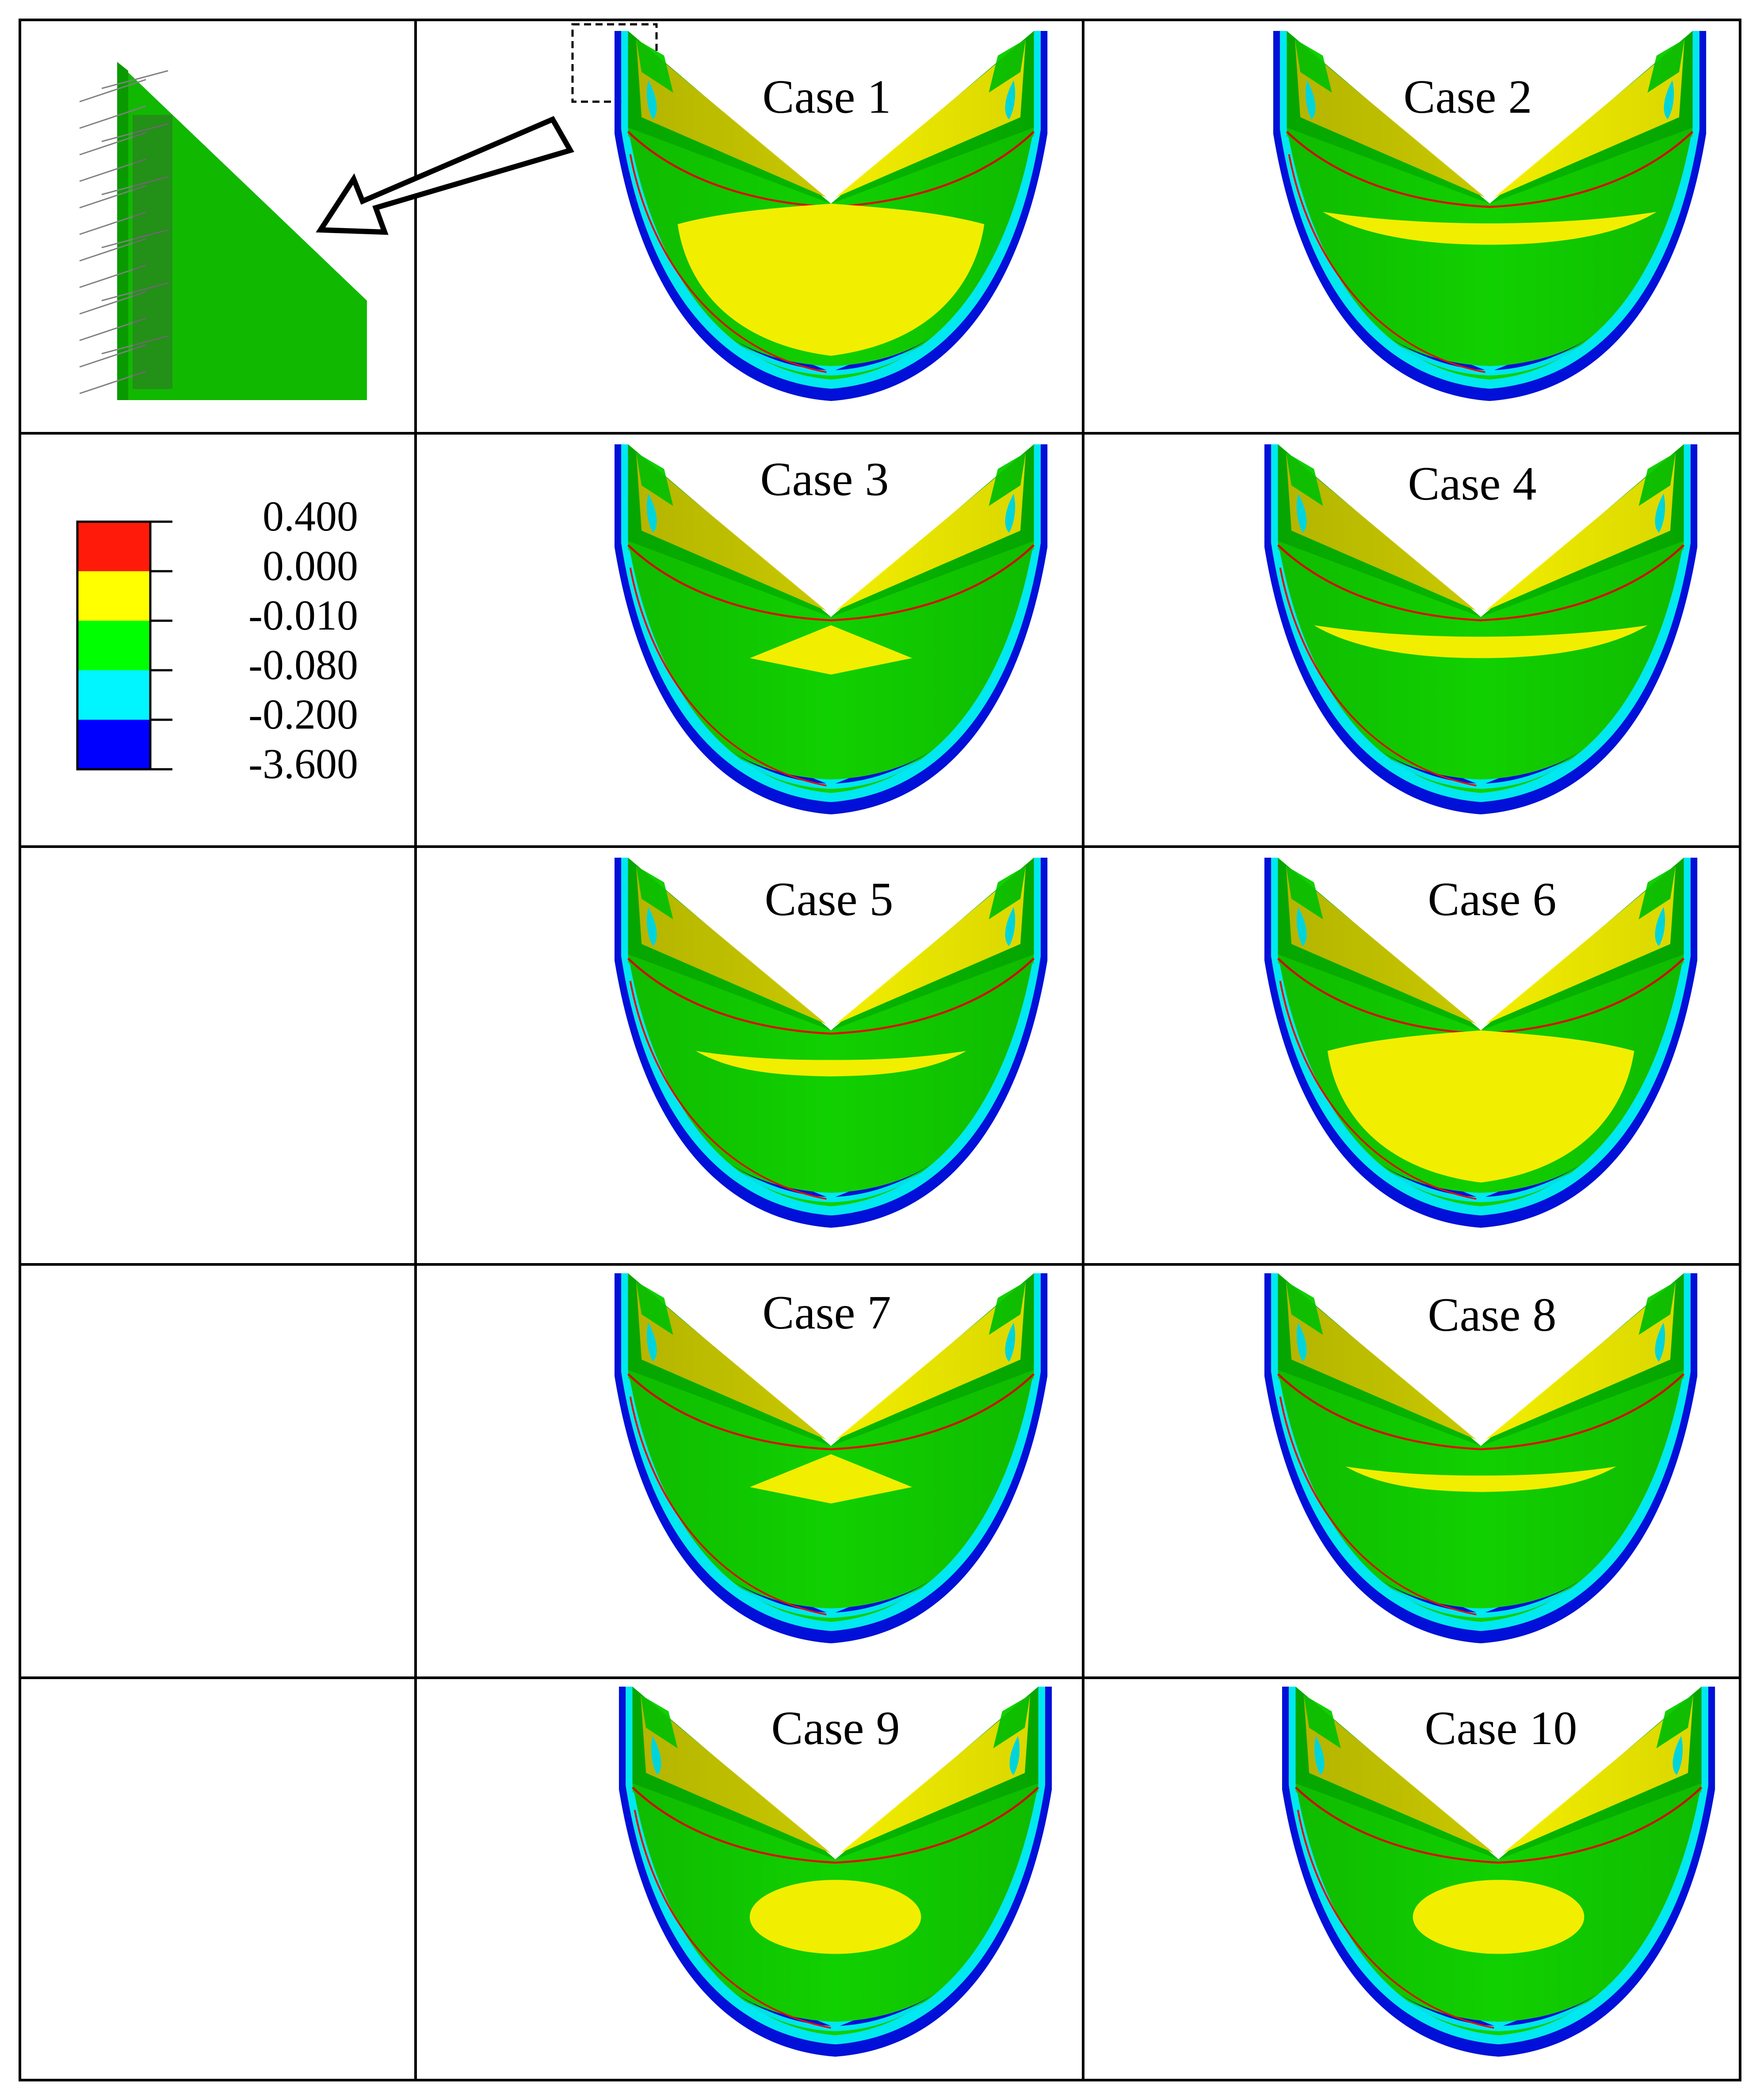 This screenshot has width=1760, height=2100. I want to click on case-panel-2: Case 2, so click(1489, 216).